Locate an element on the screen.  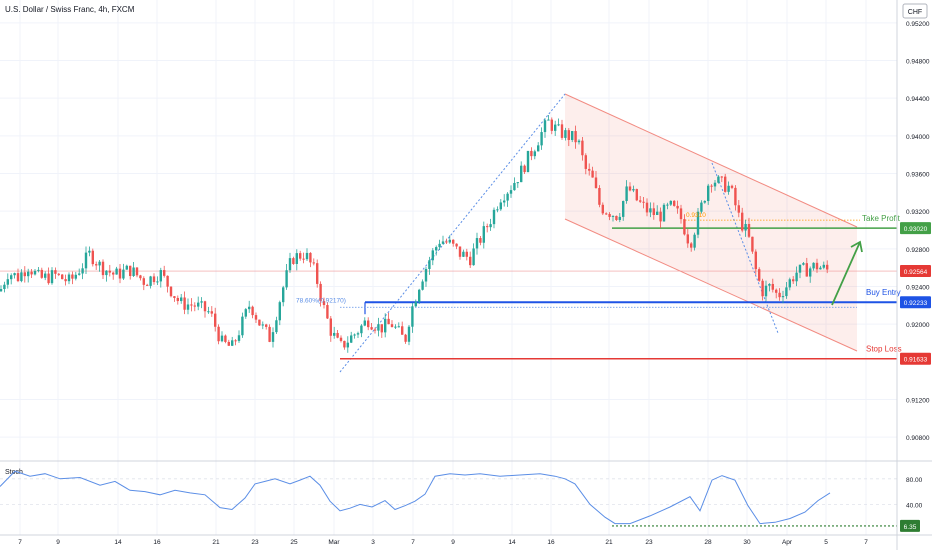
price-tick-label: 0.94000 is located at coordinates (918, 137).